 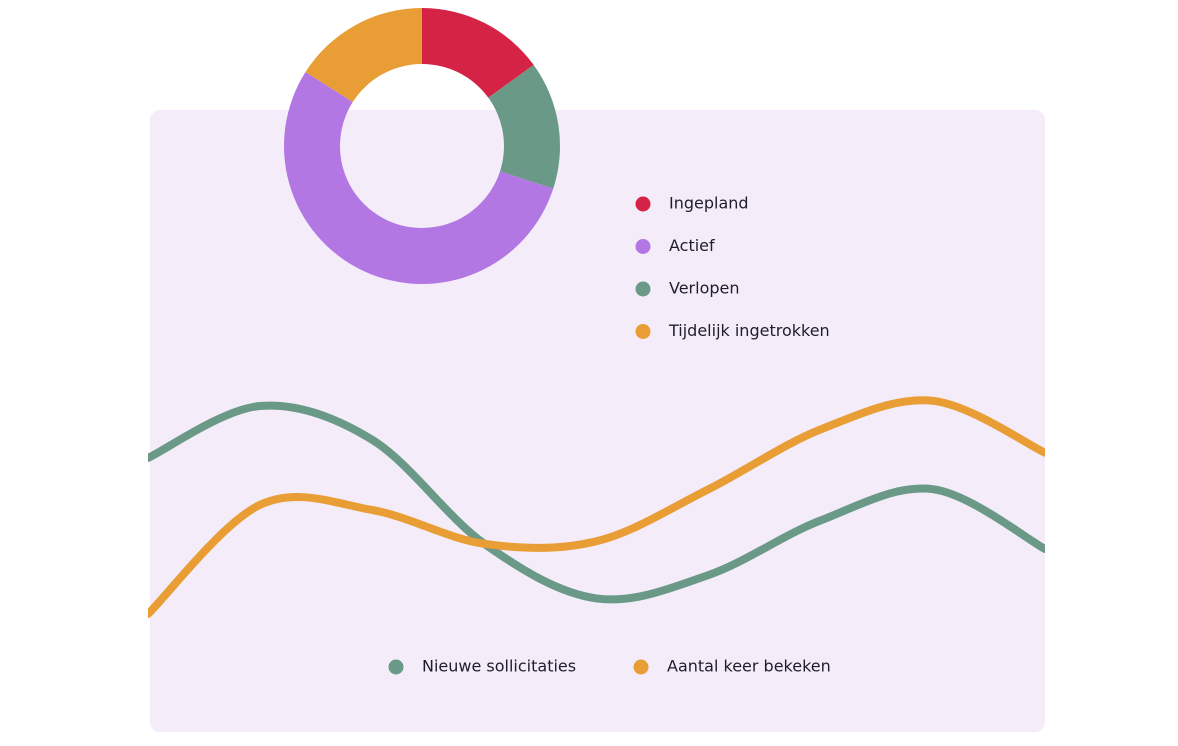 What do you see at coordinates (692, 245) in the screenshot?
I see `legend-label: Actief` at bounding box center [692, 245].